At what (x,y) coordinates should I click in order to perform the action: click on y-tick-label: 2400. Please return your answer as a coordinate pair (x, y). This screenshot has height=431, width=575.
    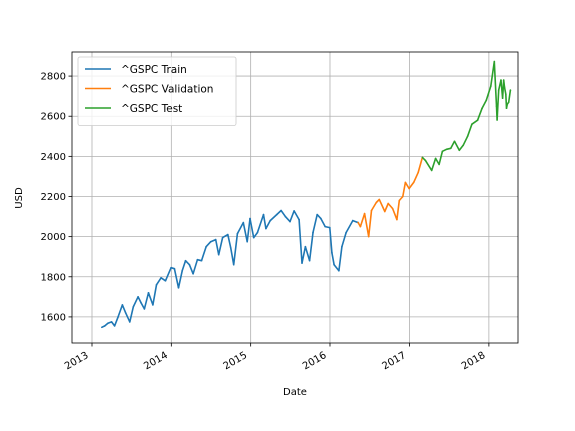
    Looking at the image, I should click on (53, 157).